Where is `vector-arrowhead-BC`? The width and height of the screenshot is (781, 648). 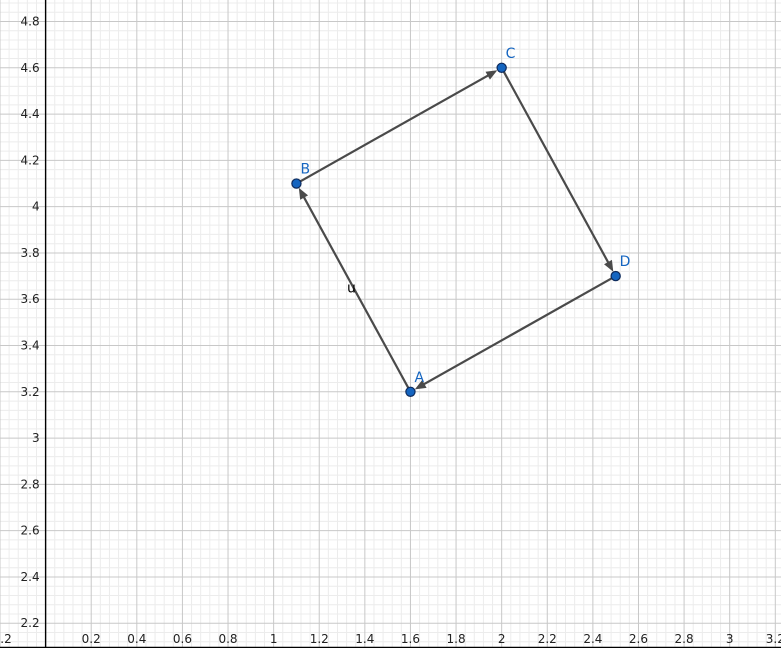 vector-arrowhead-BC is located at coordinates (491, 75).